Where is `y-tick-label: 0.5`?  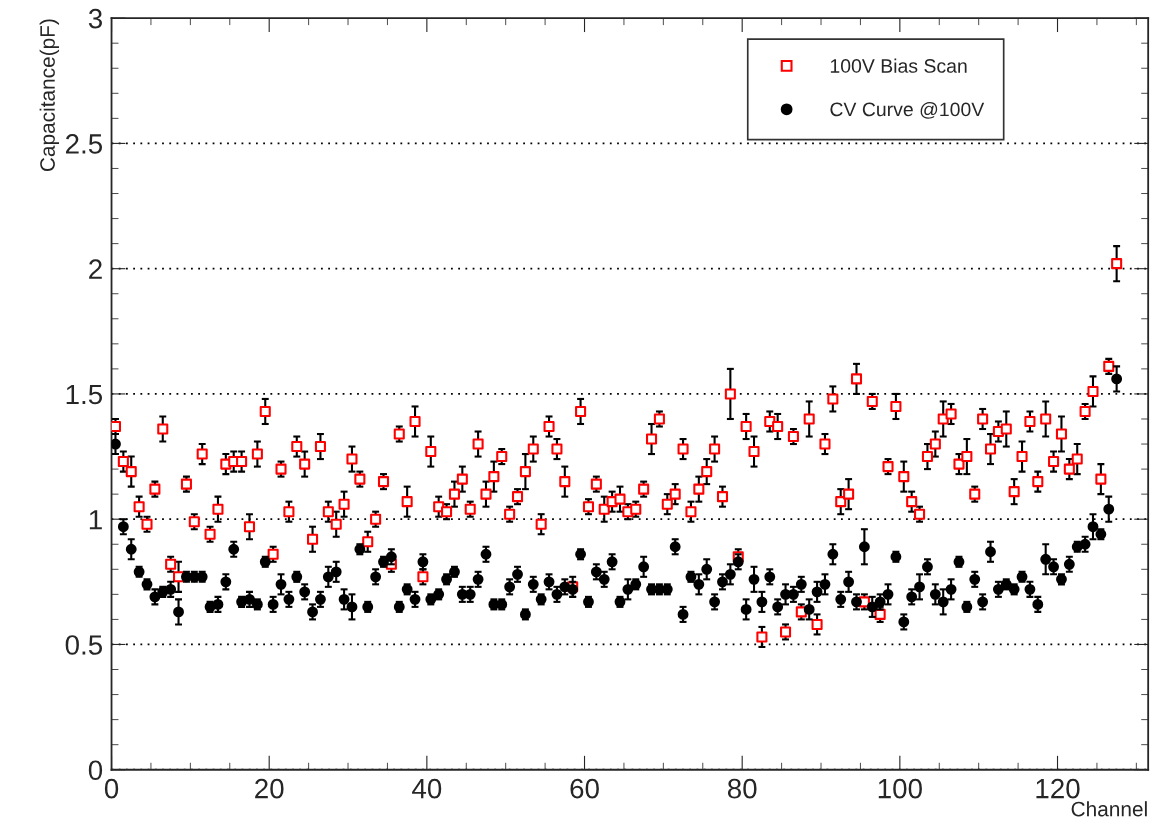 y-tick-label: 0.5 is located at coordinates (84, 645).